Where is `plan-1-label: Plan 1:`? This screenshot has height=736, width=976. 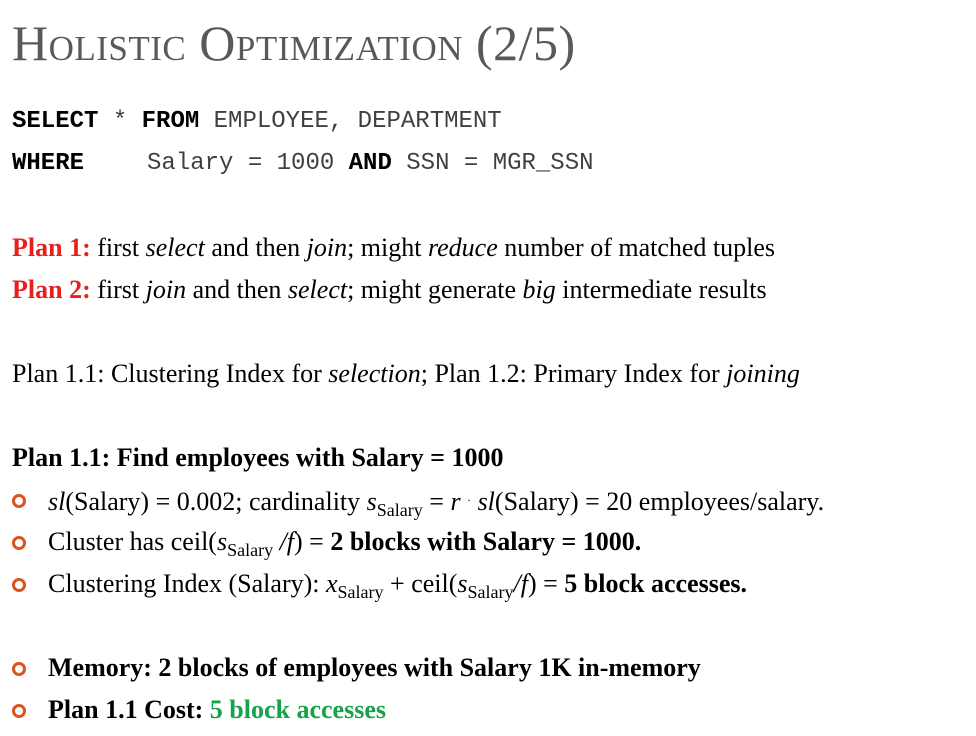 plan-1-label: Plan 1: is located at coordinates (51, 247).